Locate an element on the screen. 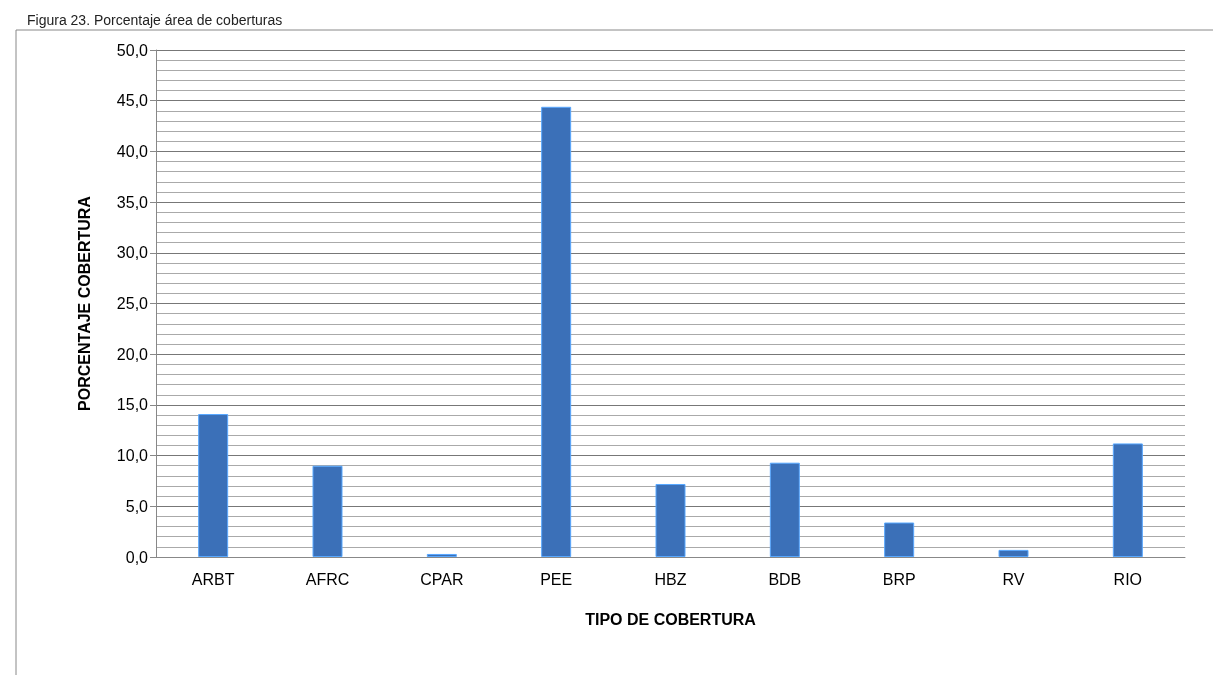 This screenshot has height=683, width=1221. x-tick-label: BDB is located at coordinates (785, 579).